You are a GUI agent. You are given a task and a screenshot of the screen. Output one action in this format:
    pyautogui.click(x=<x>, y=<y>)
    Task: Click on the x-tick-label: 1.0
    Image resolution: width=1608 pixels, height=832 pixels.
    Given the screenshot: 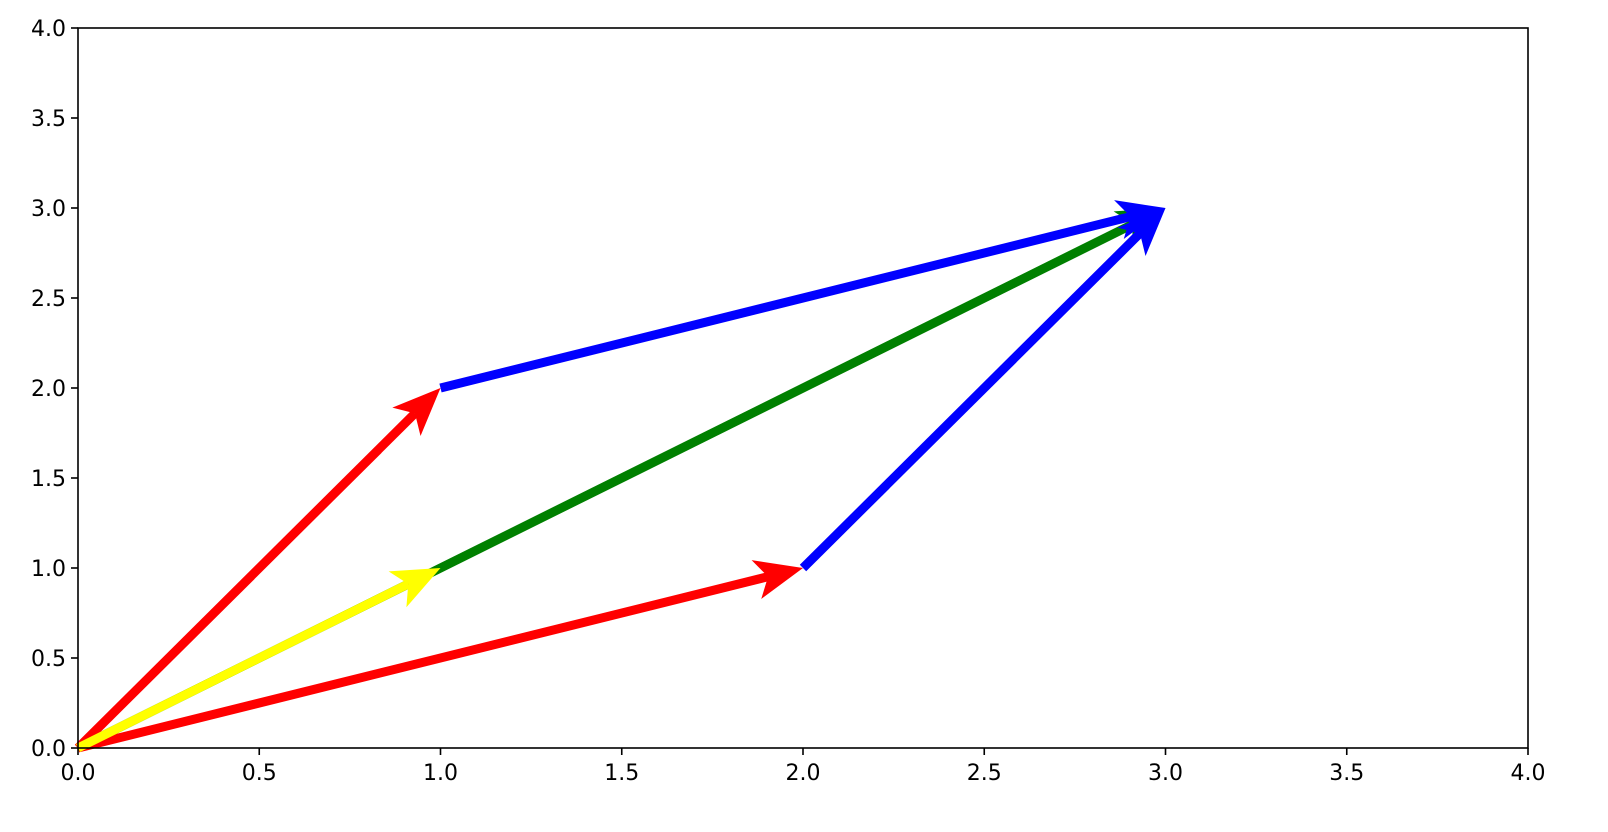 What is the action you would take?
    pyautogui.click(x=440, y=773)
    